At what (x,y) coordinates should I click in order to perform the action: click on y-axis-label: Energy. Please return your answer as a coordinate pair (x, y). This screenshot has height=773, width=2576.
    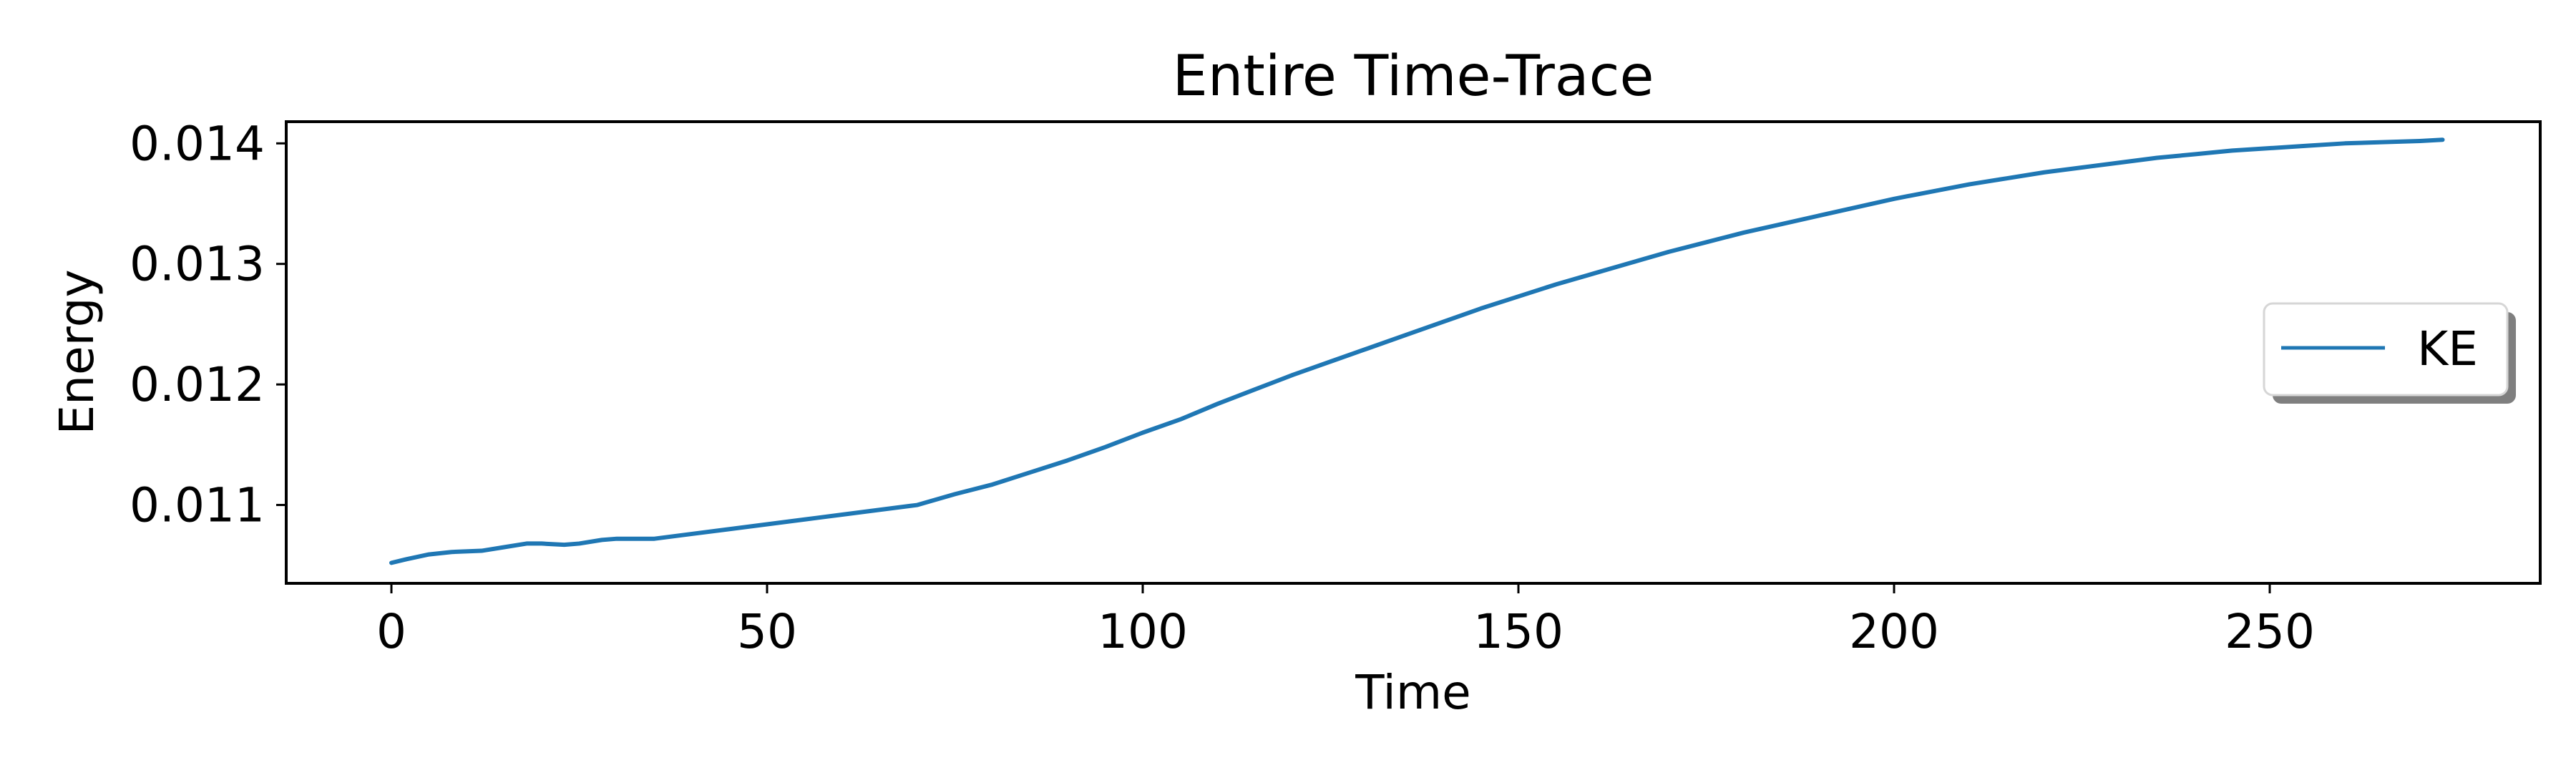
    Looking at the image, I should click on (76, 351).